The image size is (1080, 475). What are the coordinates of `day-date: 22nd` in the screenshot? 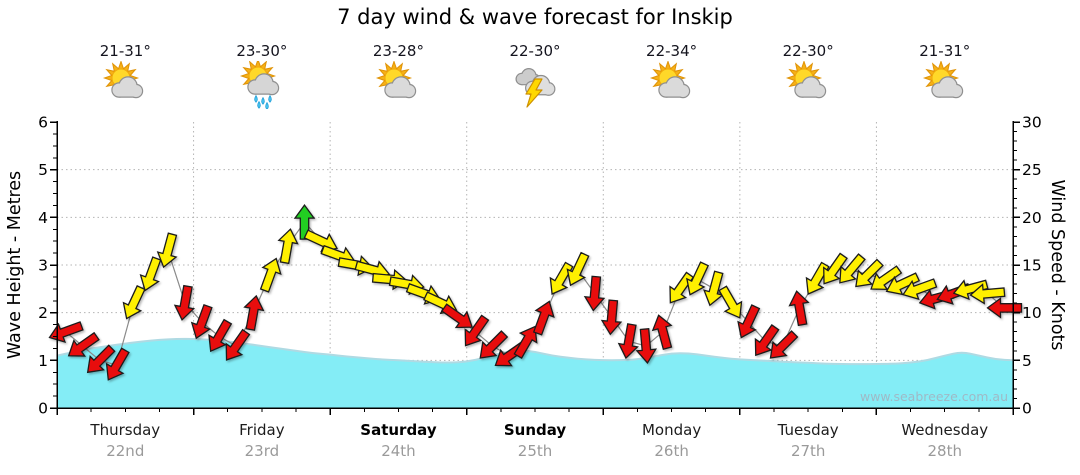 It's located at (125, 451).